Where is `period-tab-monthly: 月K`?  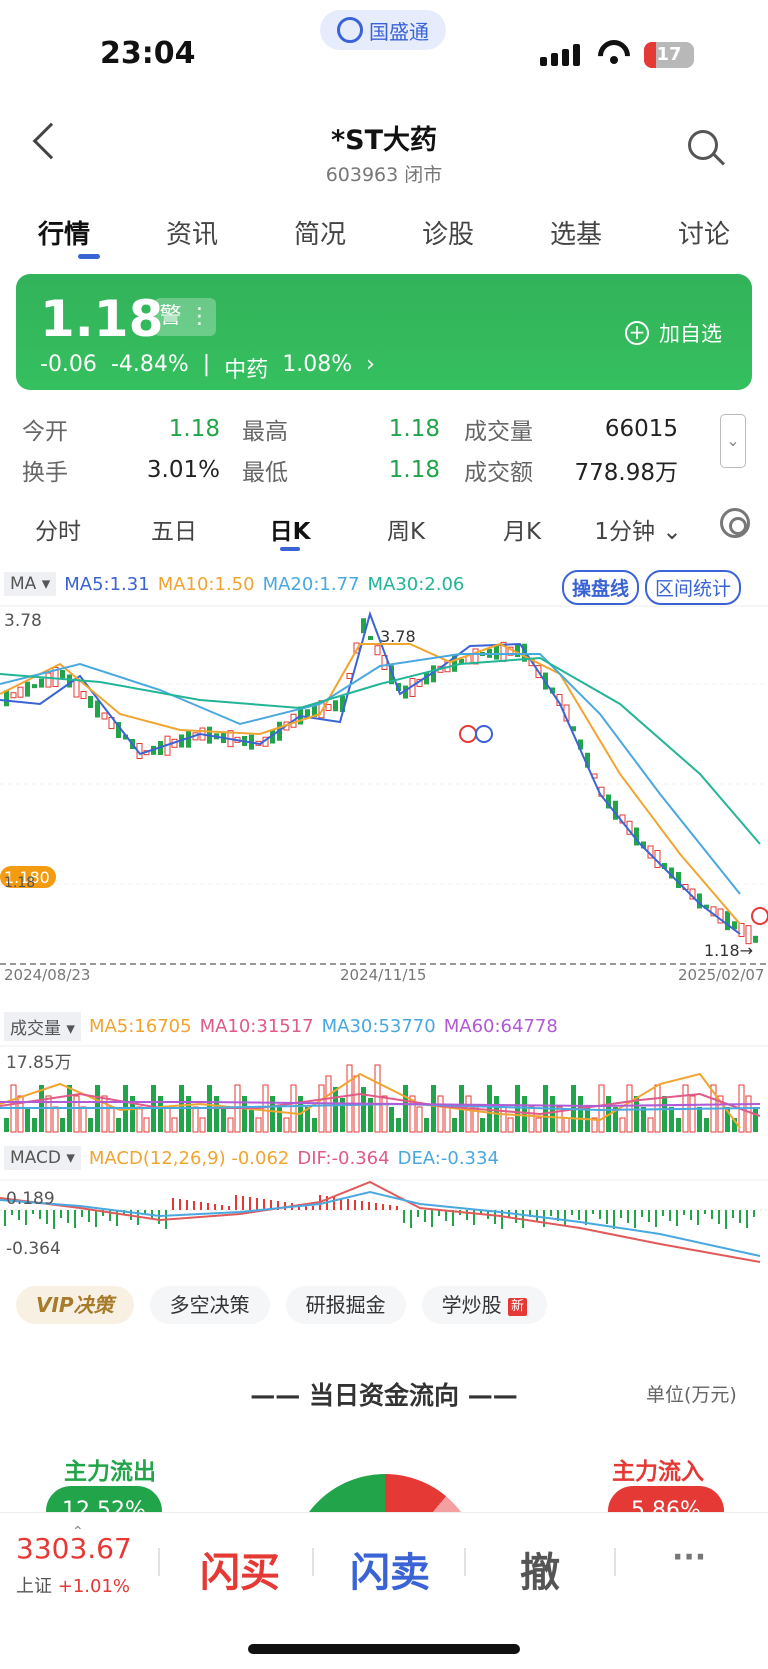 period-tab-monthly: 月K is located at coordinates (522, 532).